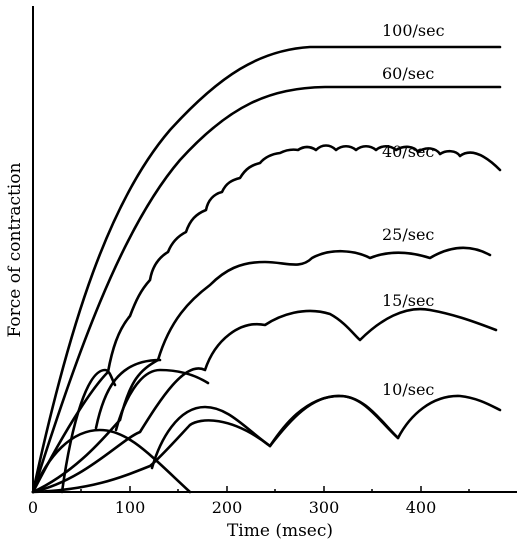 The image size is (532, 546). I want to click on x-tick-label: 300, so click(324, 507).